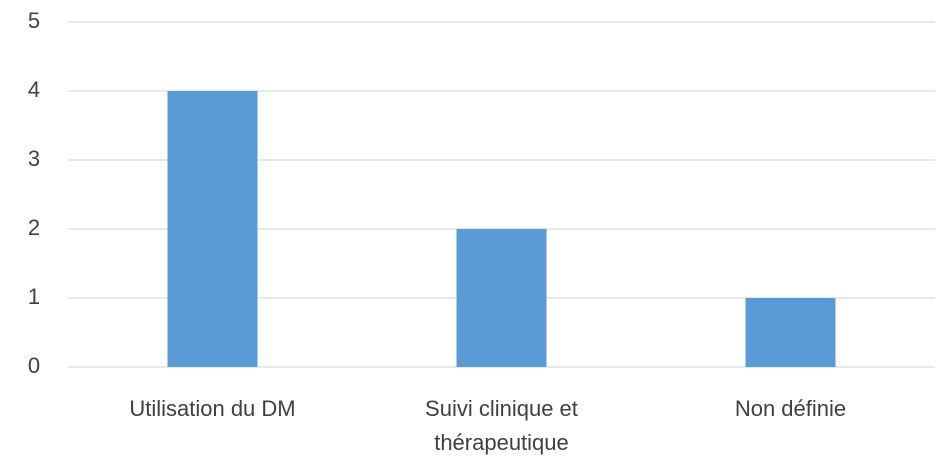  I want to click on x-tick-label: Suivi clinique et thérapeutique, so click(501, 425).